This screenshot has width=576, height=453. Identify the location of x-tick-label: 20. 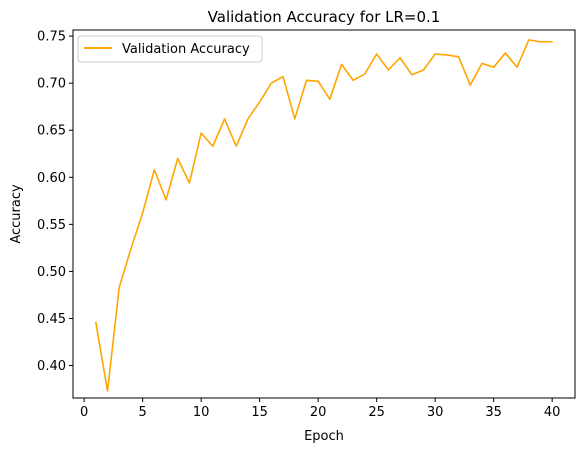
(318, 412).